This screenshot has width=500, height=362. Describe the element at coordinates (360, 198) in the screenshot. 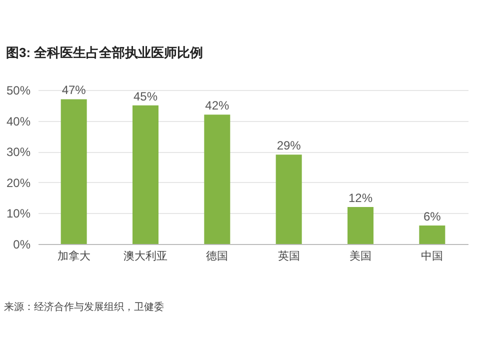

I see `data-label: 12%` at that location.